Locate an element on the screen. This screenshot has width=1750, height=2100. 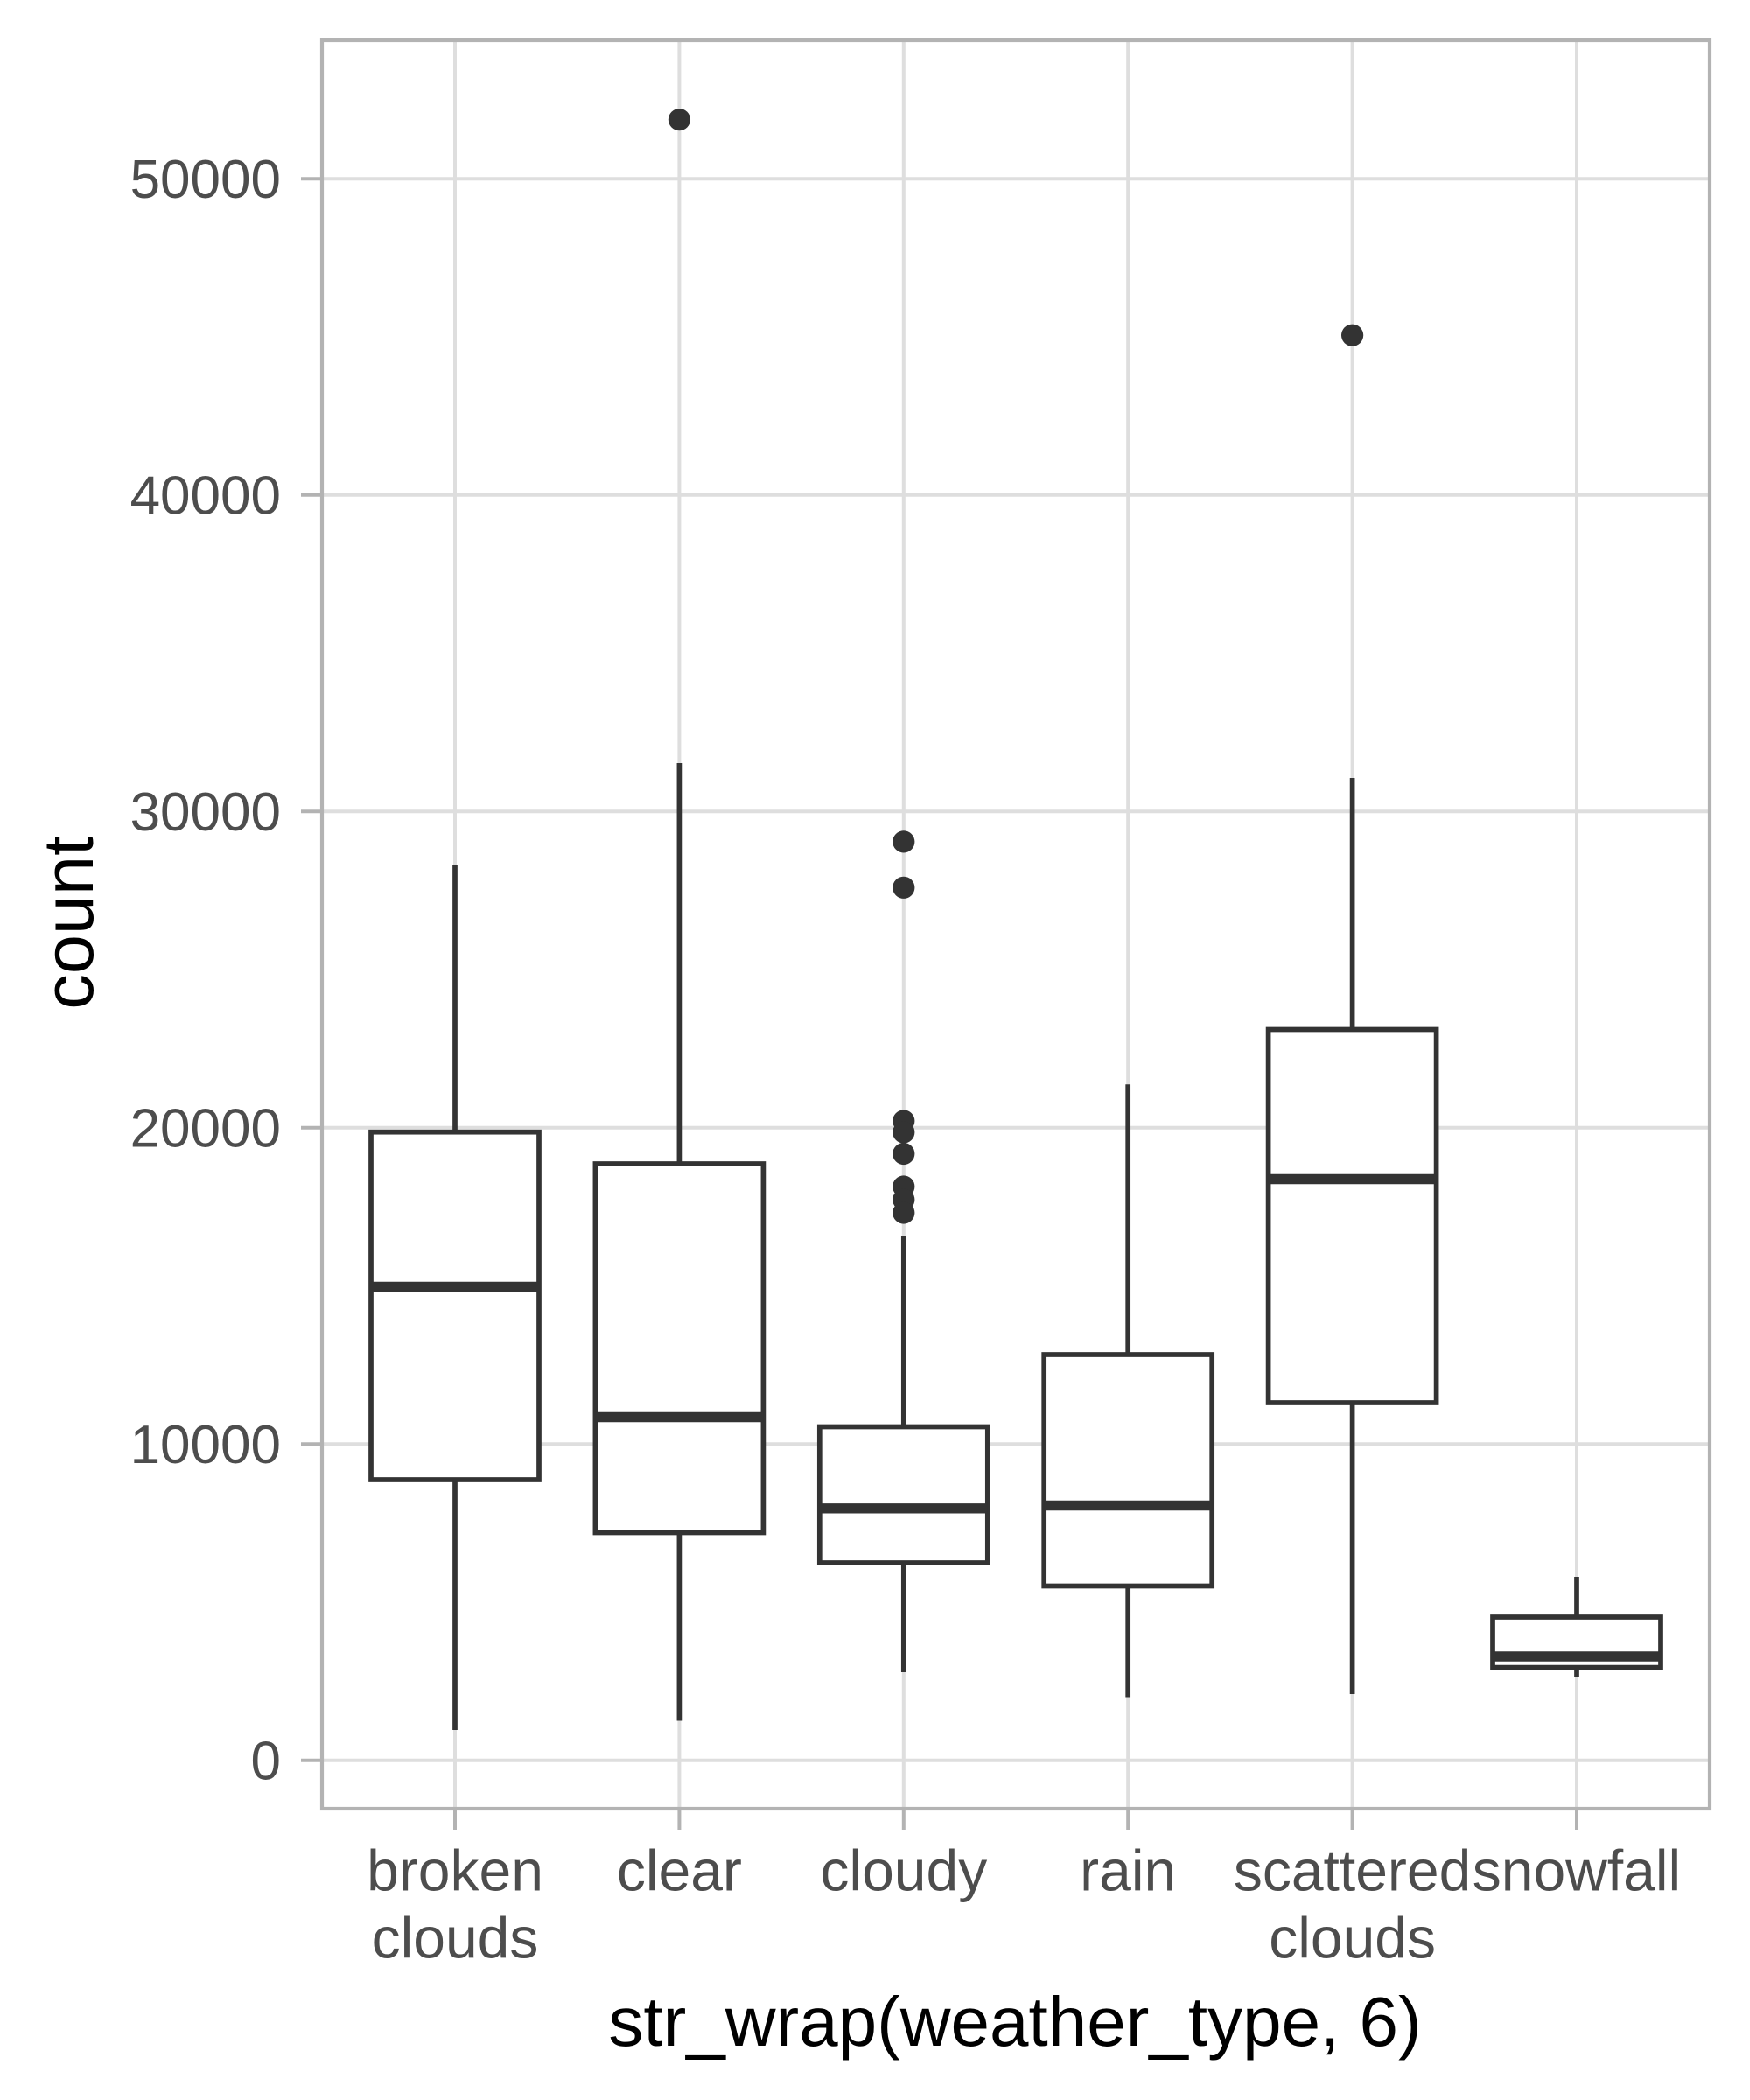
svg-text: count is located at coordinates (69, 922).